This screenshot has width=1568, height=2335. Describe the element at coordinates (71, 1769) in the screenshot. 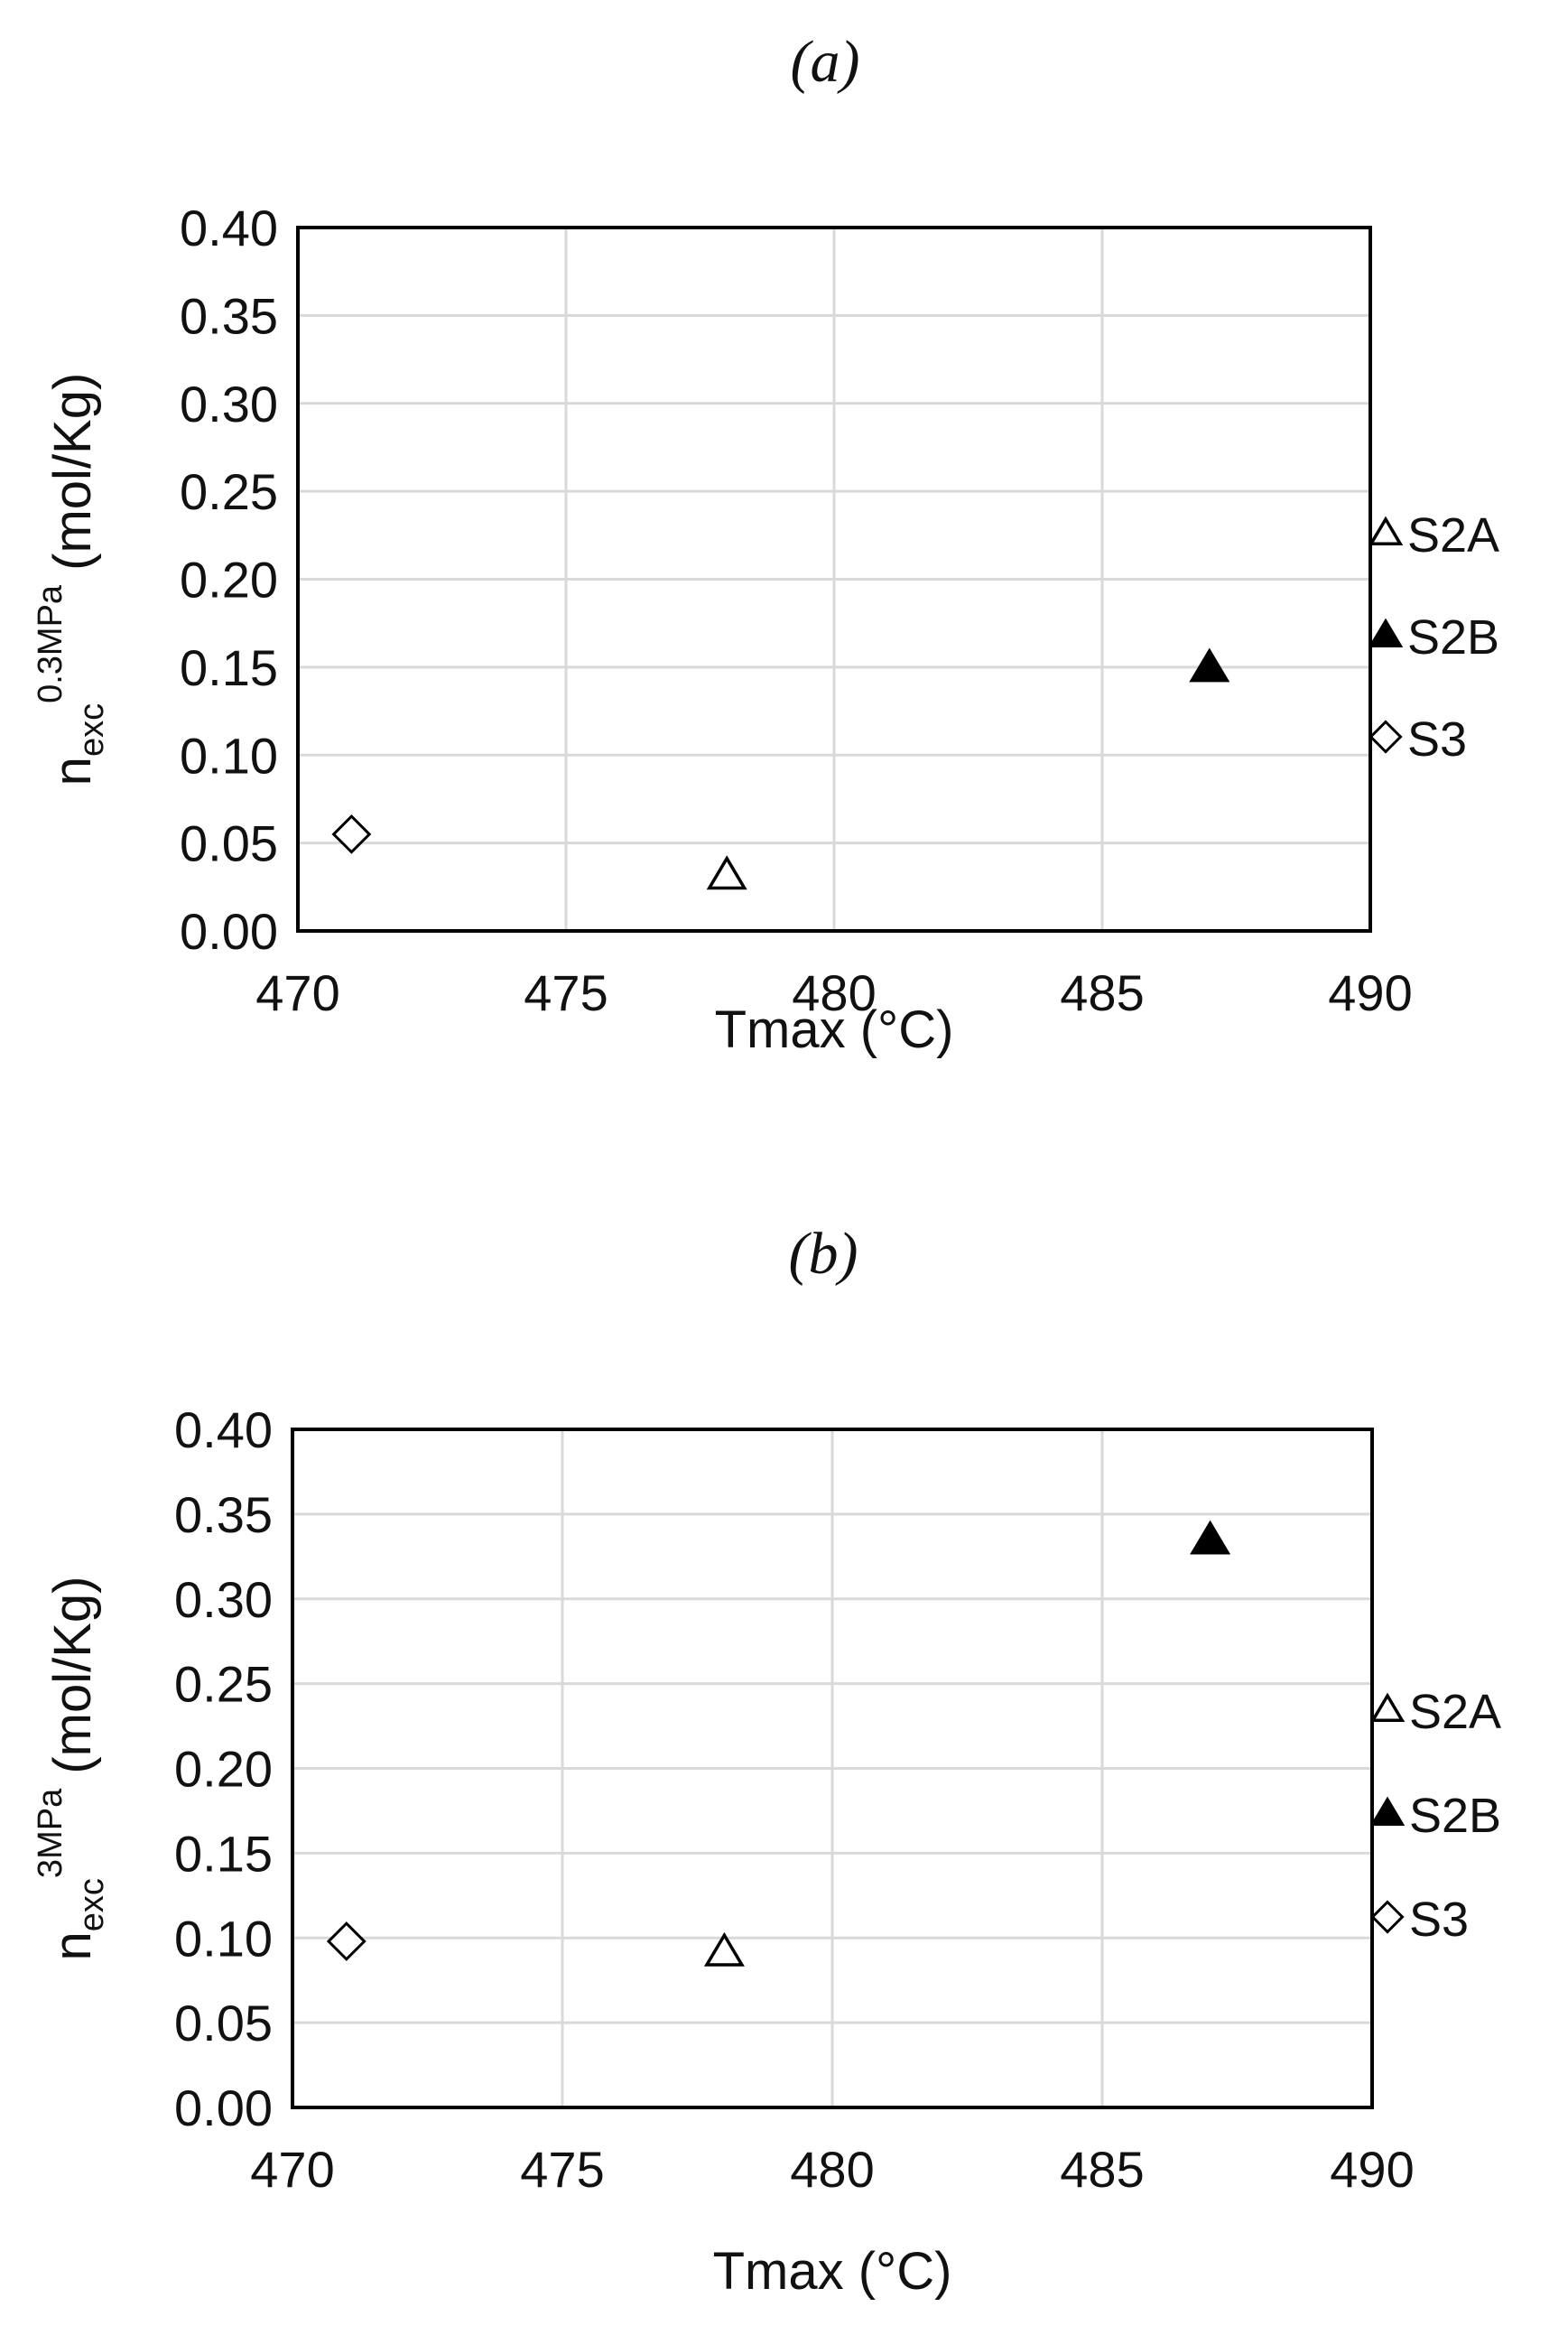

I see `y-axis-title: nexc3MPa (mol/Kg)` at that location.